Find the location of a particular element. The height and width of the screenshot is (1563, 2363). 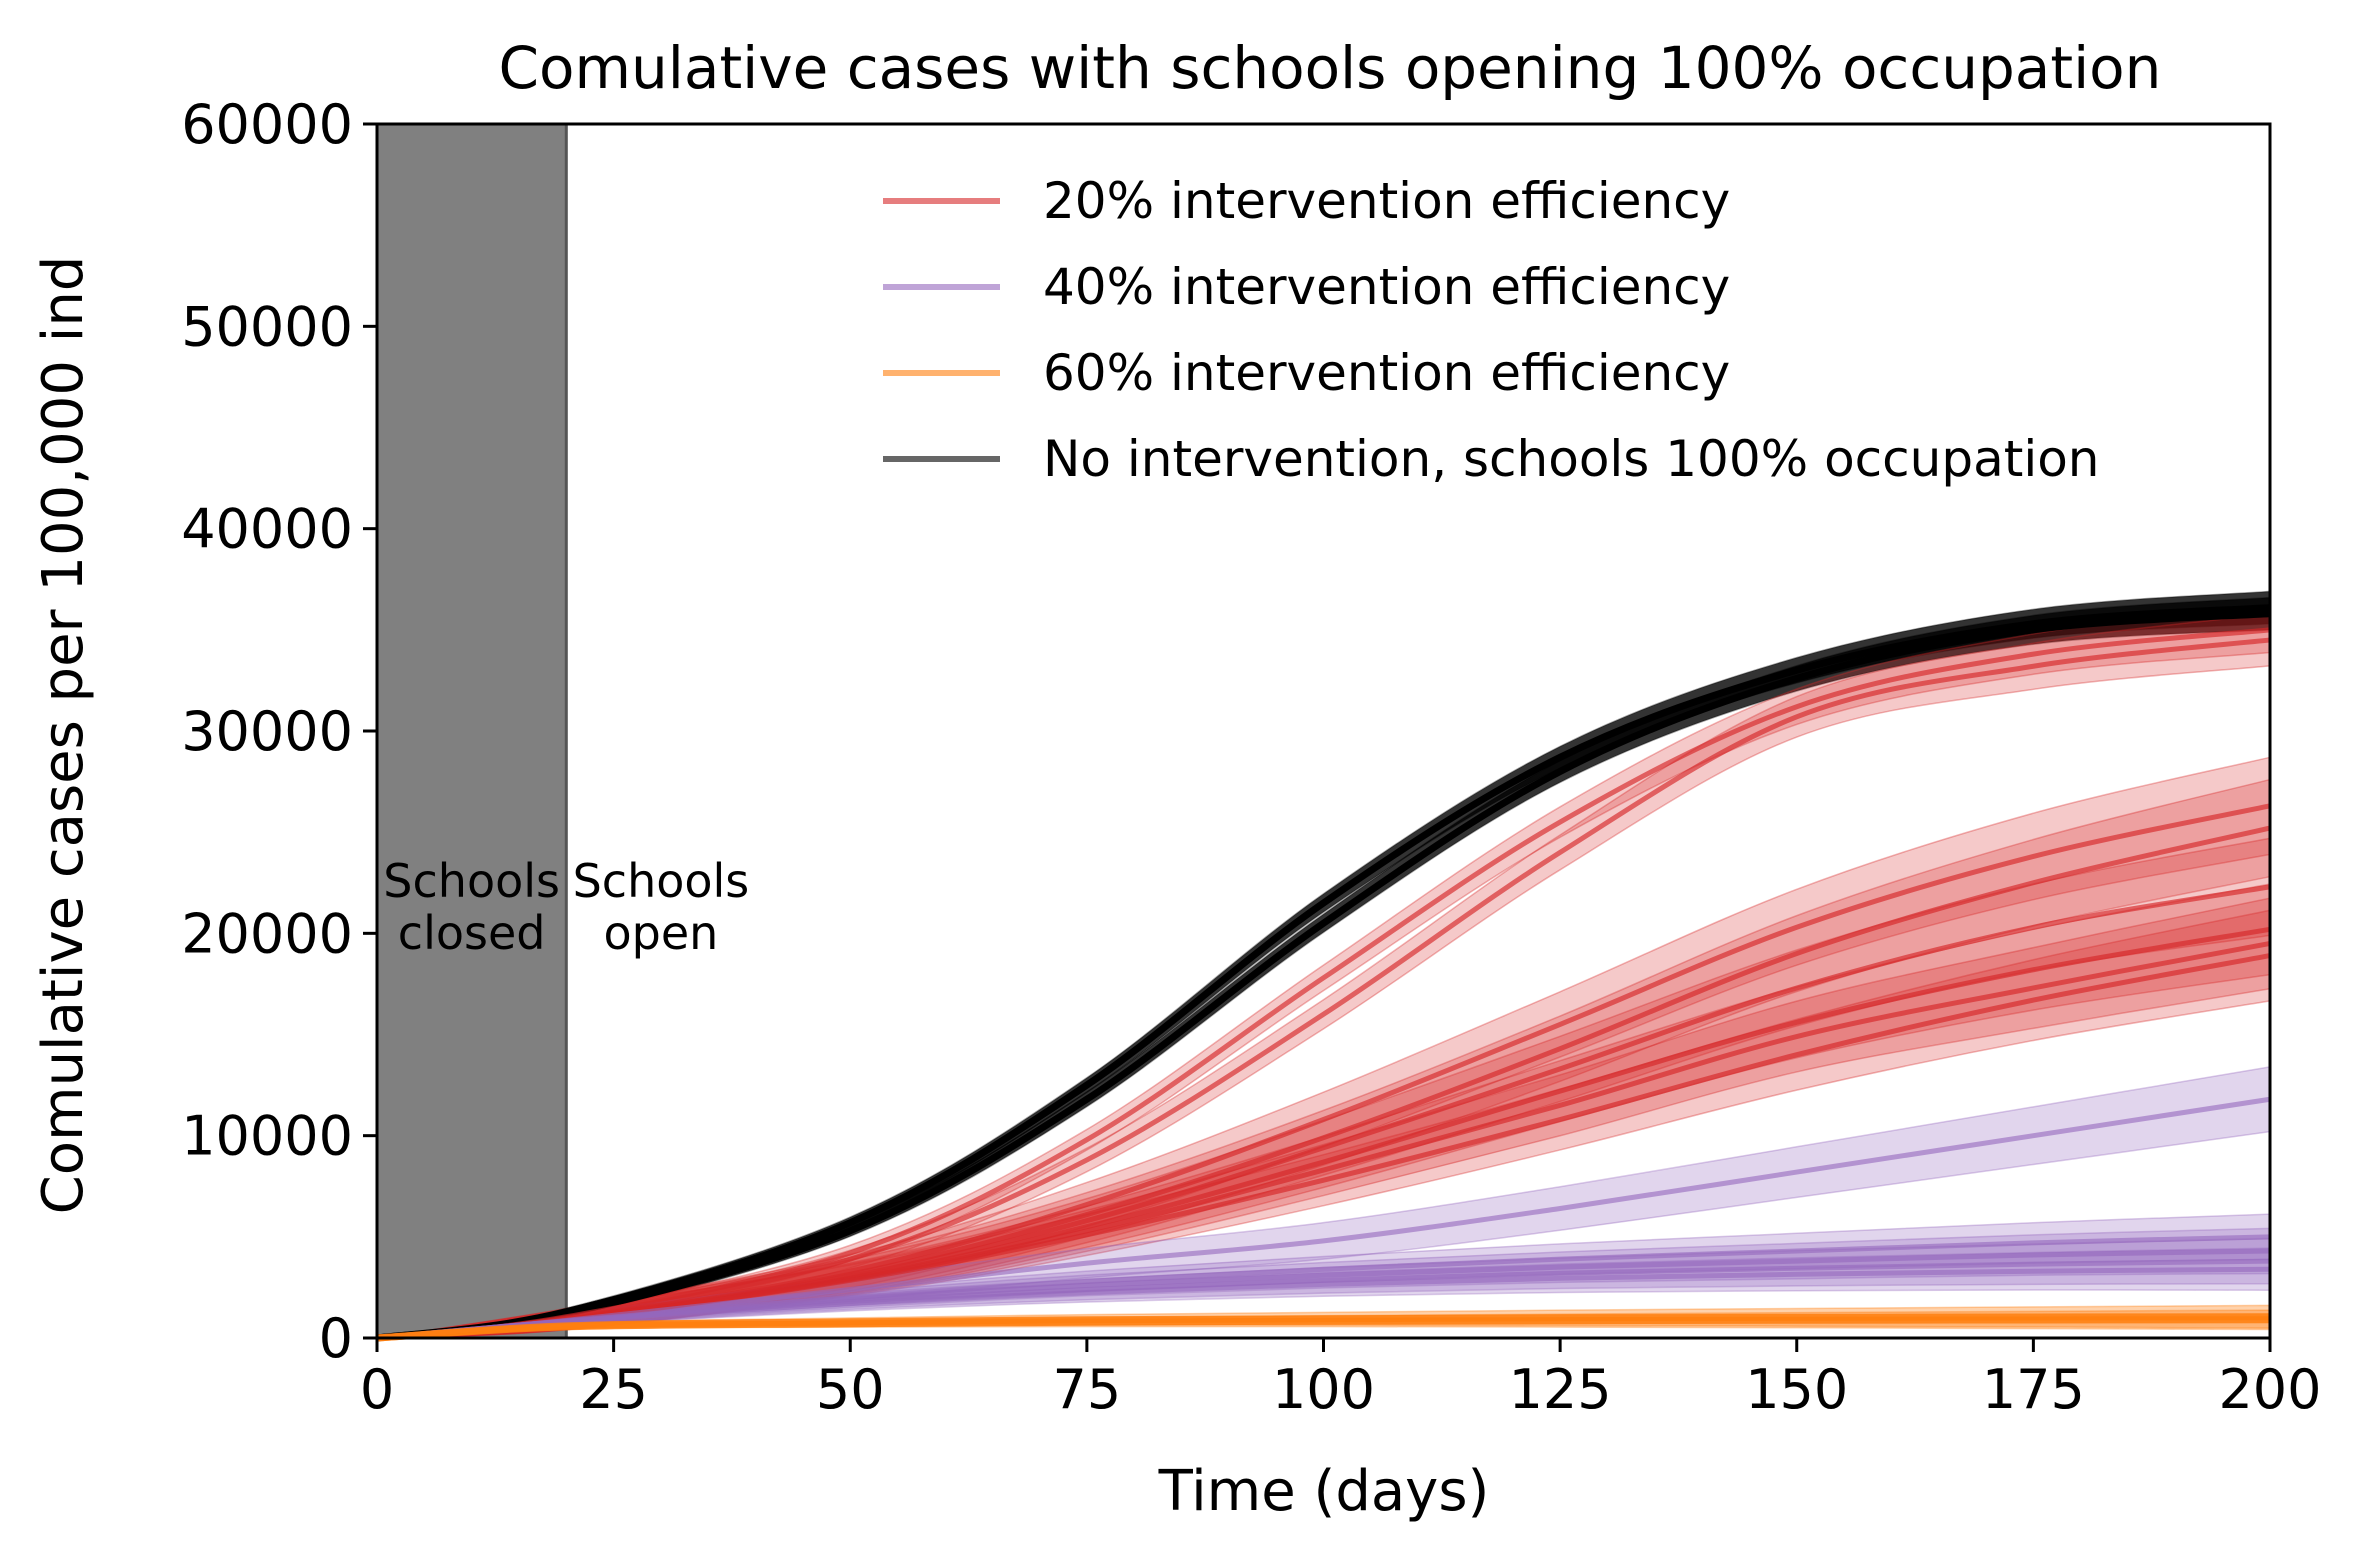

legend-label: No intervention, schools 100% occupation is located at coordinates (1571, 459).